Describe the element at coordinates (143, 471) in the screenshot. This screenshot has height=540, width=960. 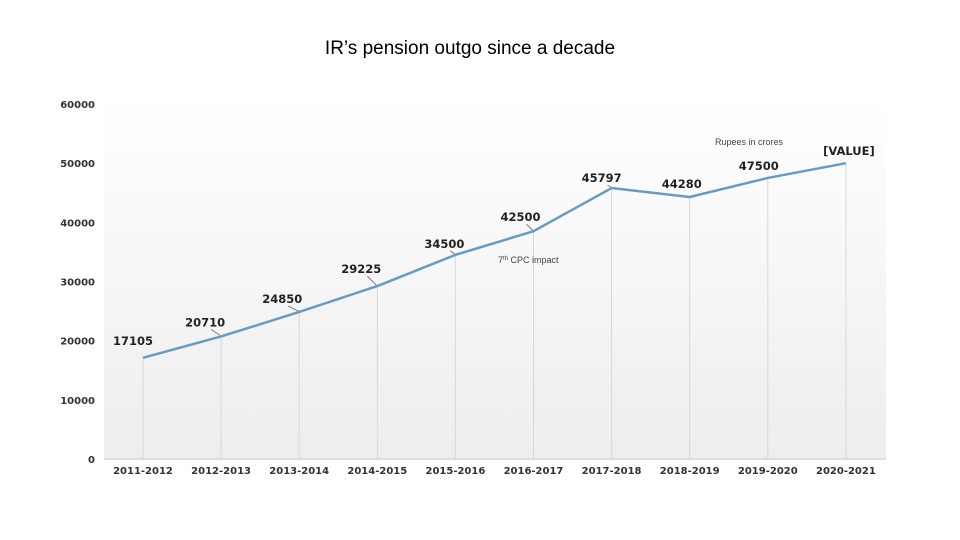
I see `x-tick-label-0: 2011-2012` at that location.